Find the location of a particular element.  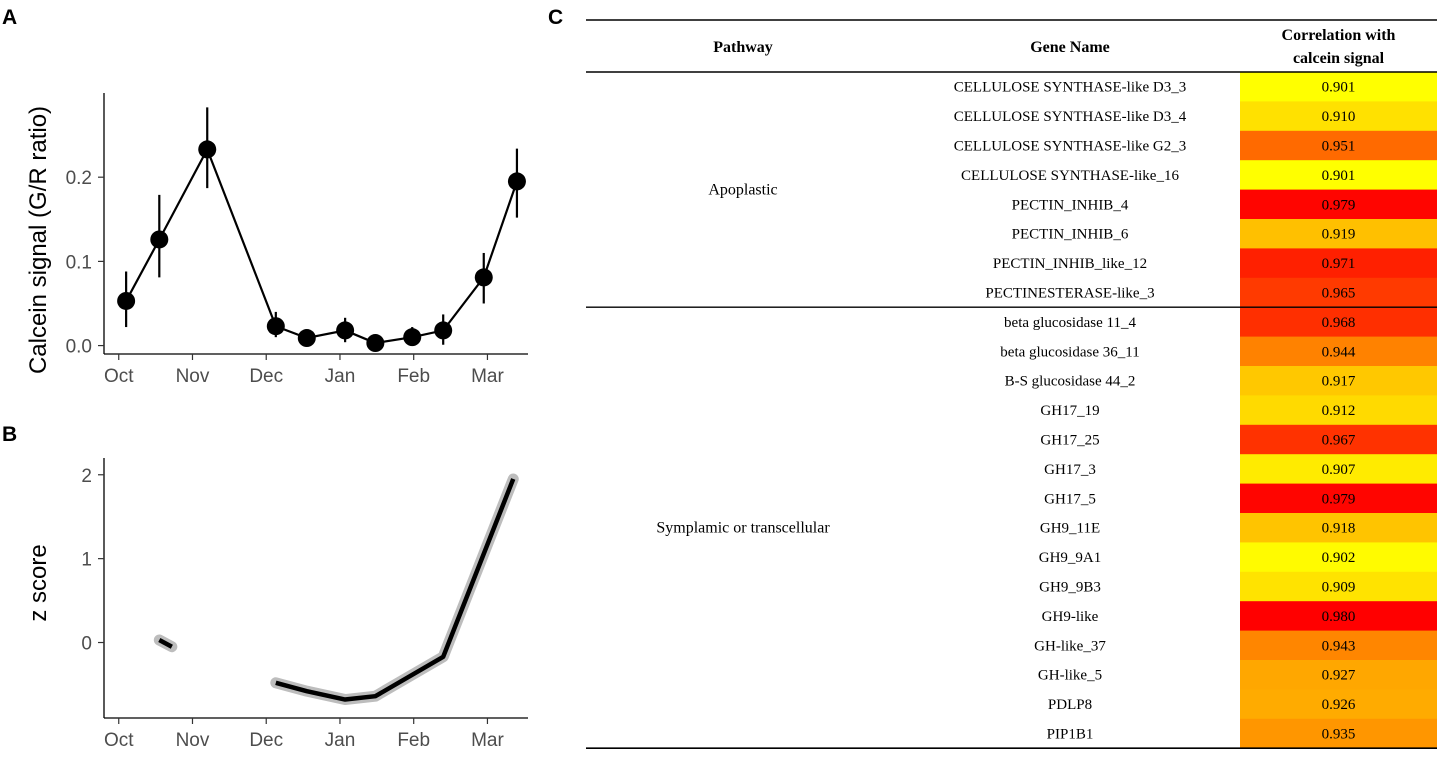

gene-name-cell: beta glucosidase 11_4 is located at coordinates (1070, 323).